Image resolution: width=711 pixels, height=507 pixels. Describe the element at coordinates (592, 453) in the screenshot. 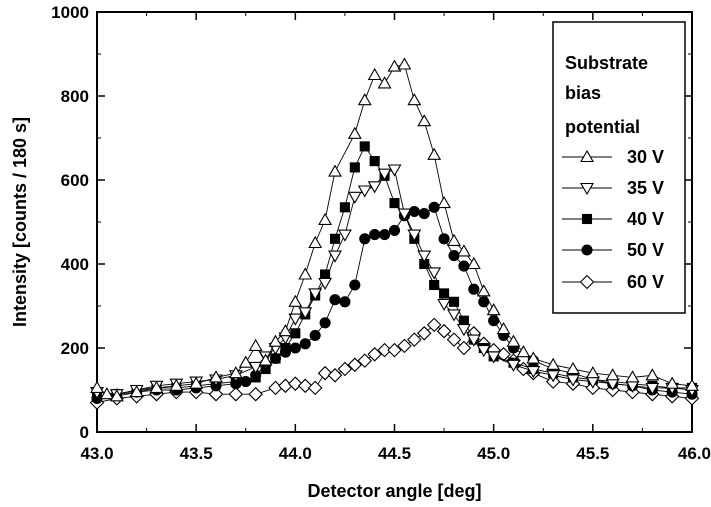

I see `x-tick-label: 45.5` at that location.